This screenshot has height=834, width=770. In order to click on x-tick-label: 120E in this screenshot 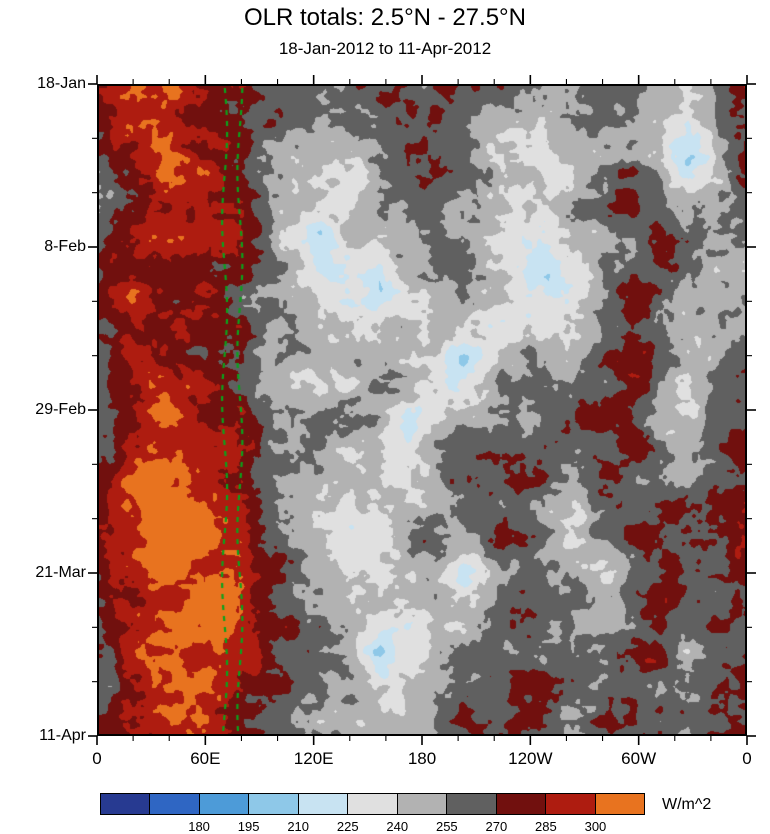, I will do `click(313, 758)`.